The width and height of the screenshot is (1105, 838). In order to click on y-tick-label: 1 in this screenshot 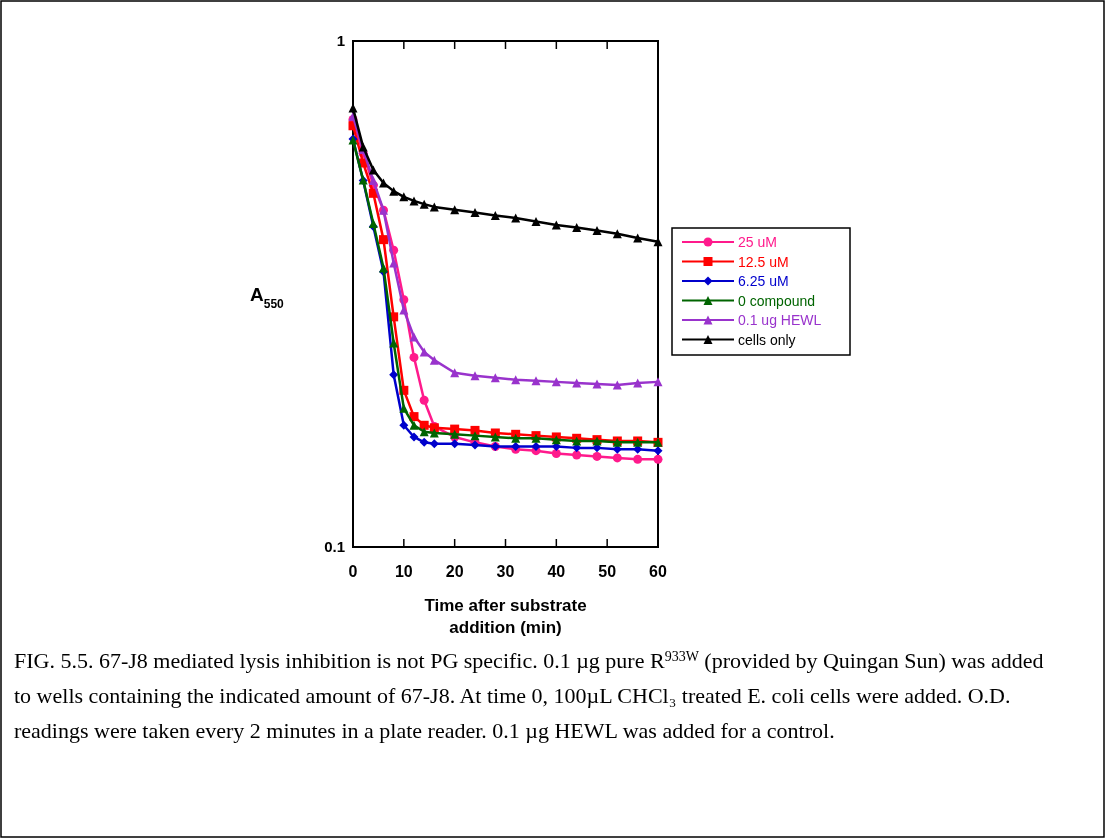, I will do `click(340, 40)`.